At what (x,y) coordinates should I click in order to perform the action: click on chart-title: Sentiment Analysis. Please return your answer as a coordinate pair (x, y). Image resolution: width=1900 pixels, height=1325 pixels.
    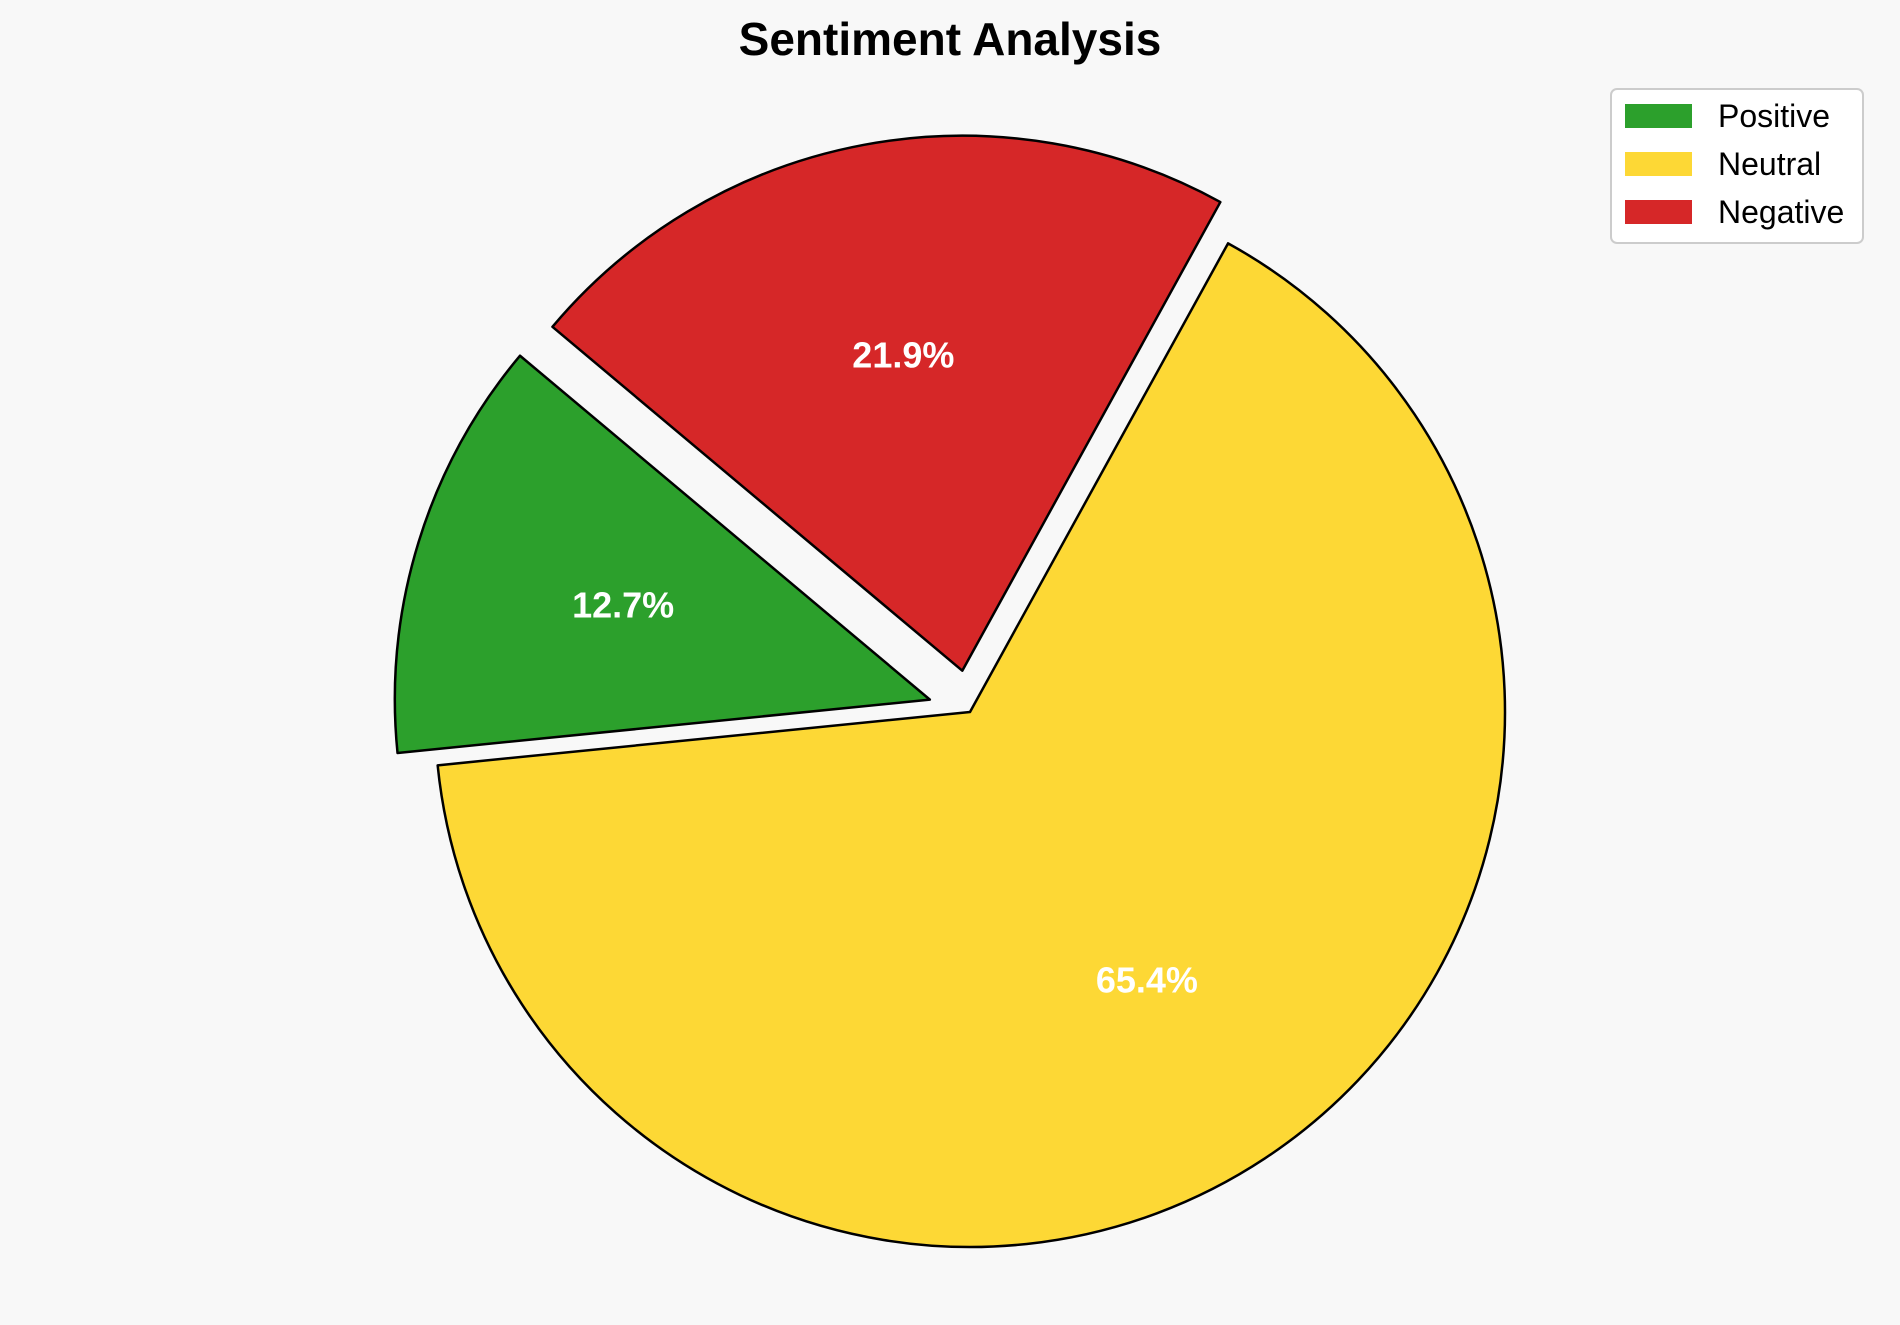
    Looking at the image, I should click on (950, 39).